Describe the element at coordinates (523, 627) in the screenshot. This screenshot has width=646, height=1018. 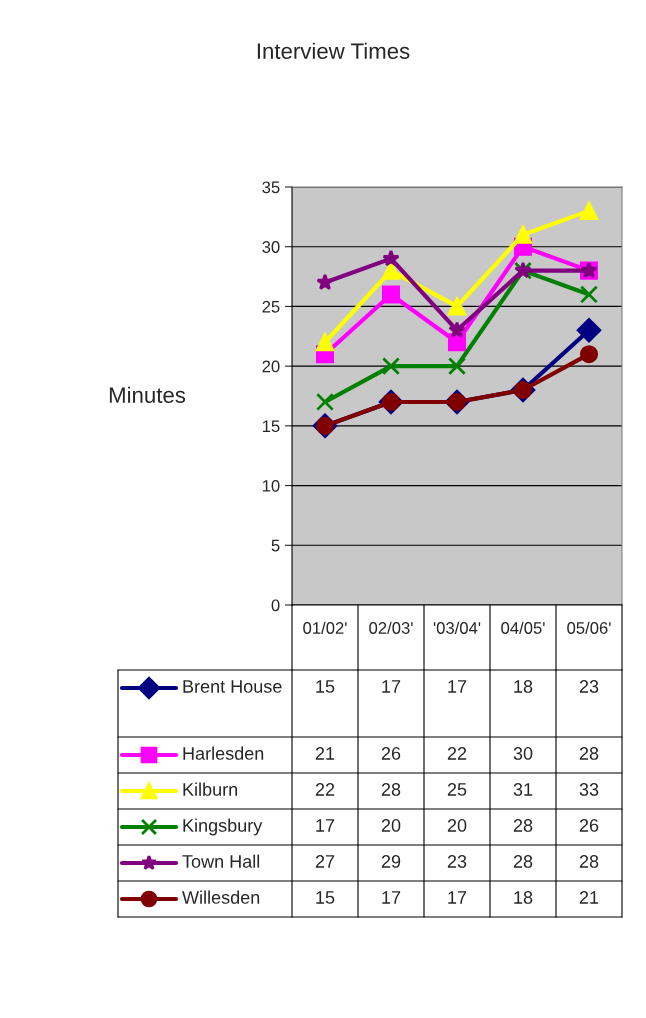
I see `x-tick-label: 04/05'` at that location.